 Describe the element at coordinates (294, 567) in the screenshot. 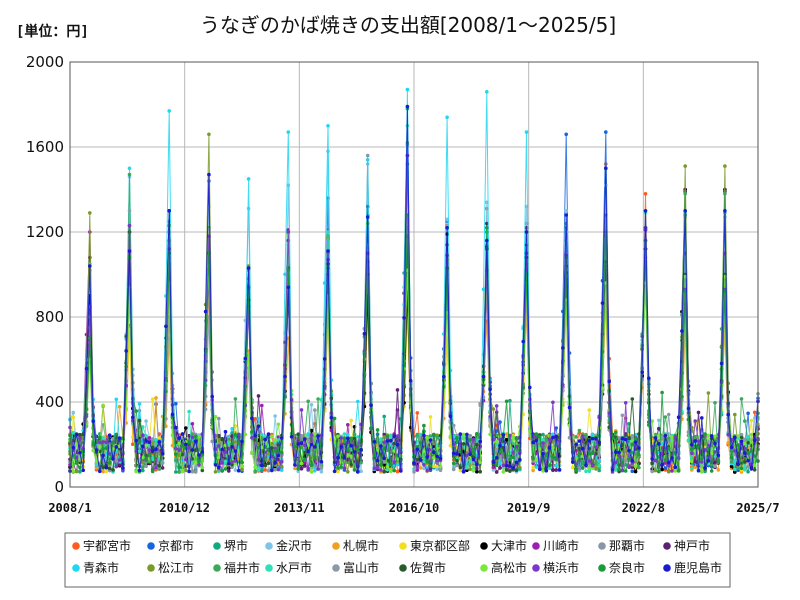

I see `legend-label: 水戸市` at that location.